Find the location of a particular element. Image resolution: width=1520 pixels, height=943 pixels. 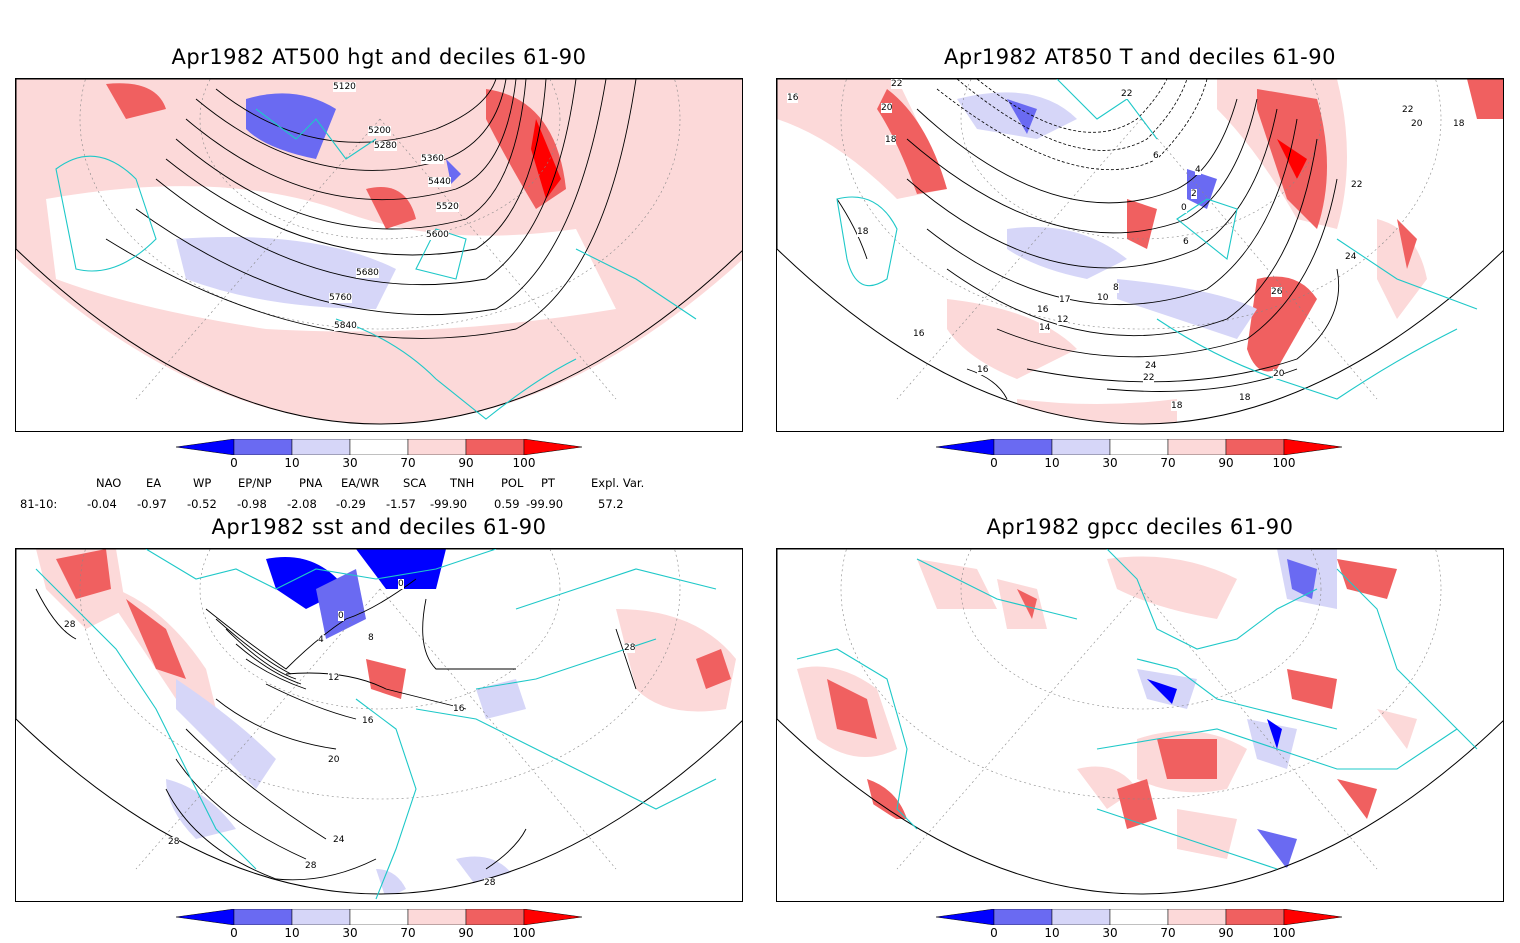

tele-header: PNA is located at coordinates (311, 483).